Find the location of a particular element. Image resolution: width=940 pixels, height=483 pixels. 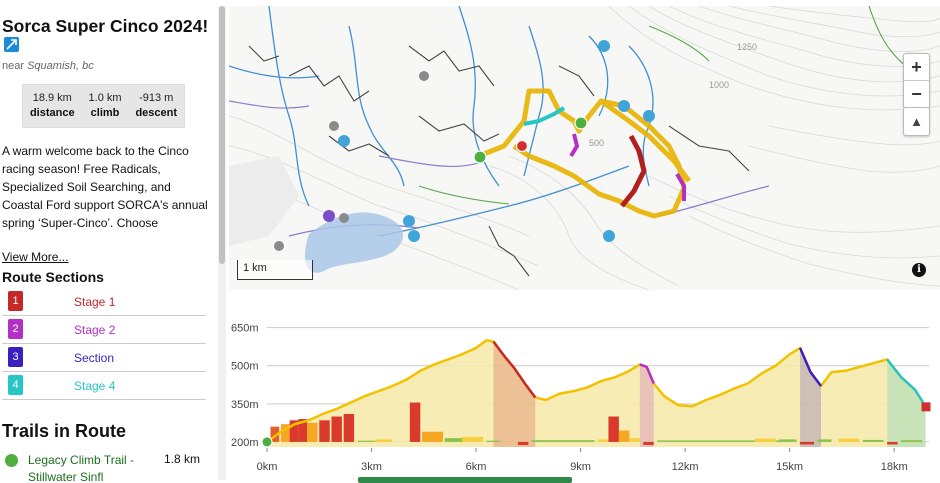

route-sections-list: 1 Stage 1 2 Stage 2 3 Section 4 Stage 4 is located at coordinates (104, 344).